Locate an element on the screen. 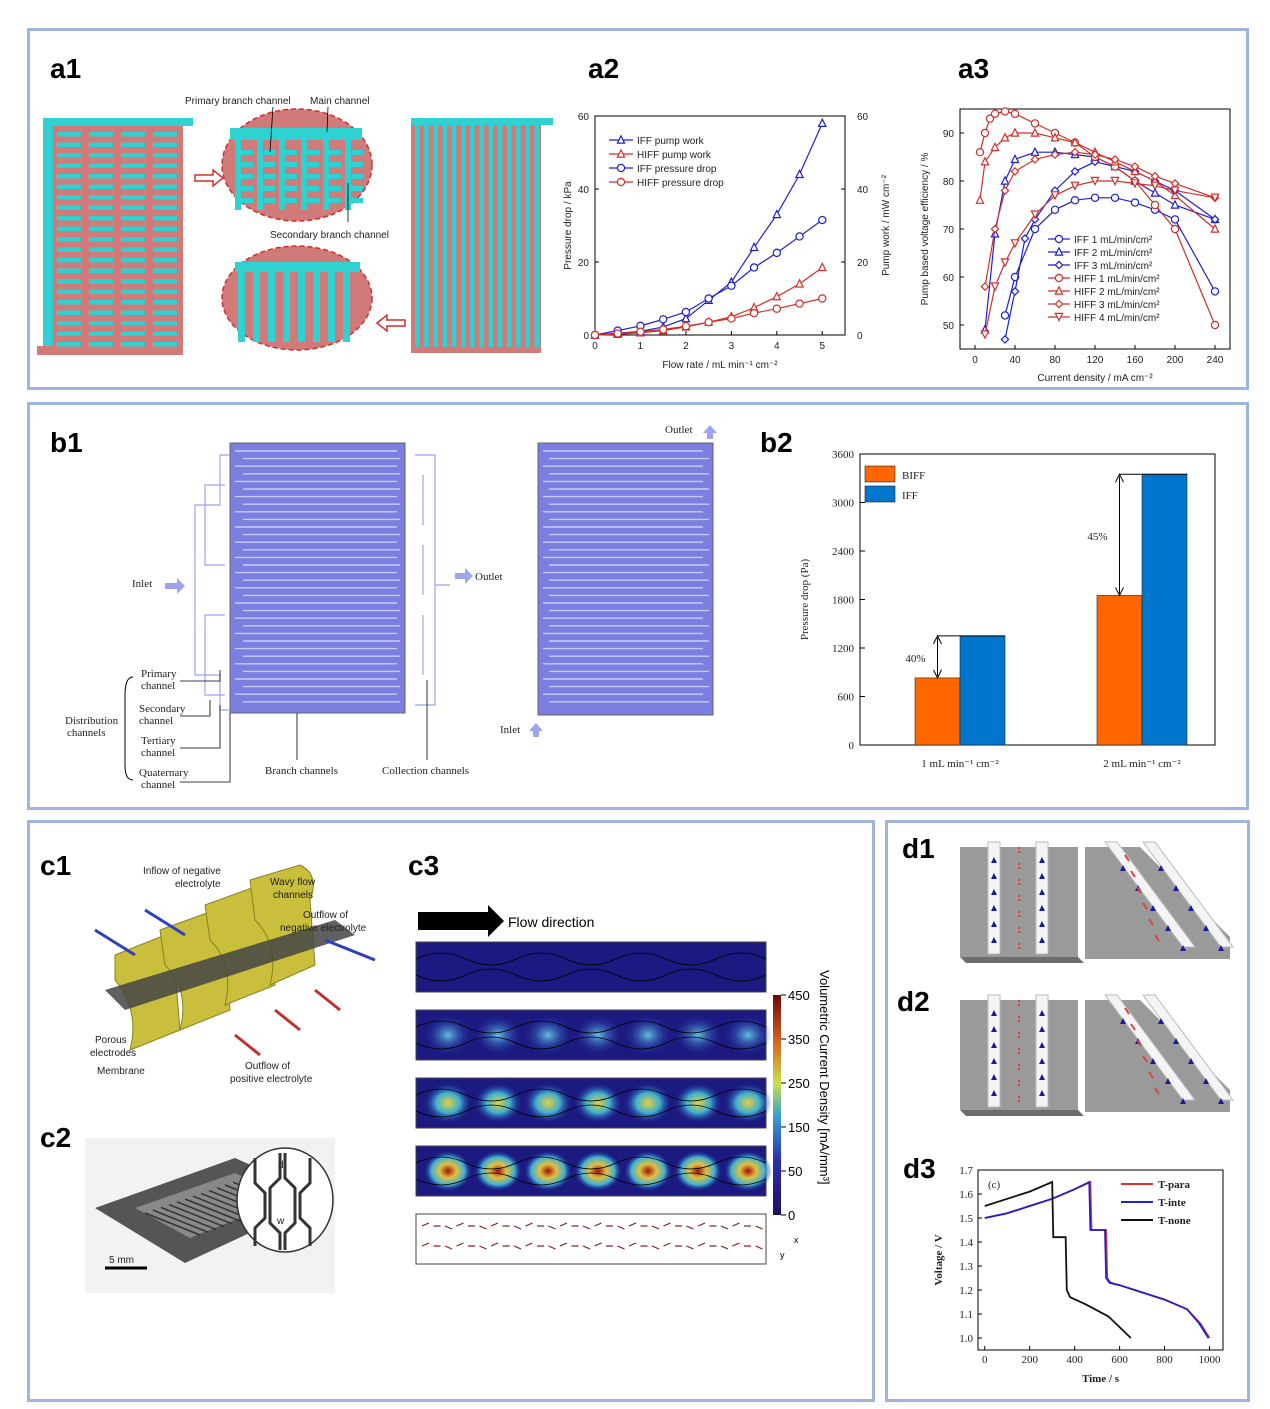  d3-ytick-label: 1.1 is located at coordinates (966, 1315).